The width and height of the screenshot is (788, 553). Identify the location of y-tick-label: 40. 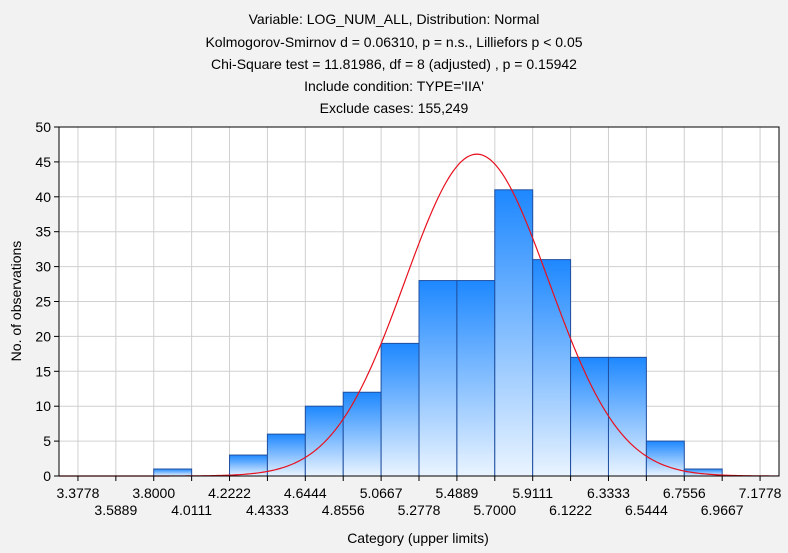
(43, 197).